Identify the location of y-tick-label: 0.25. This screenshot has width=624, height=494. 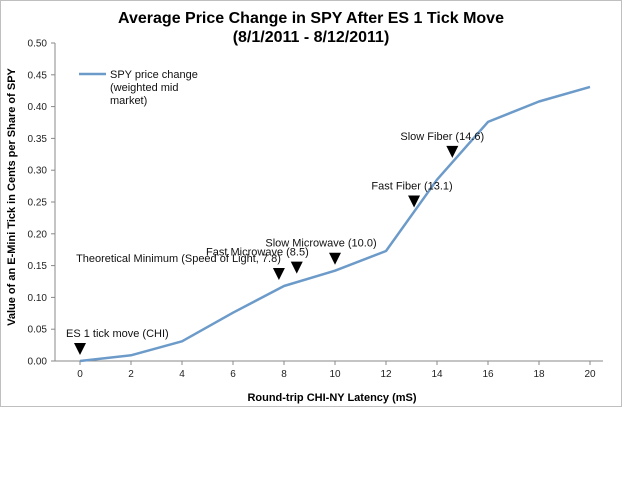
(38, 203).